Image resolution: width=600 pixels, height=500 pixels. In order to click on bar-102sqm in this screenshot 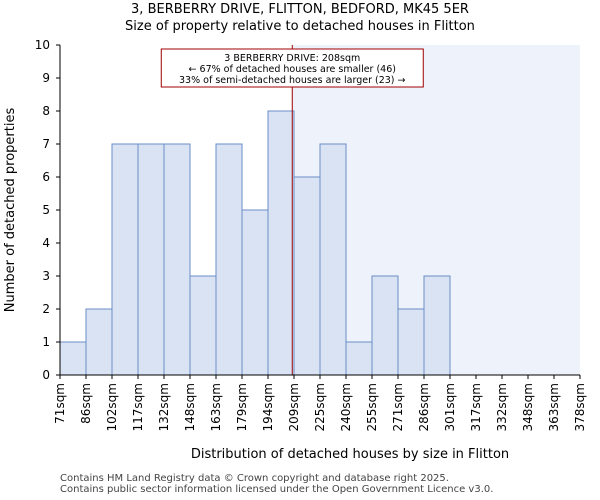, I will do `click(125, 259)`.